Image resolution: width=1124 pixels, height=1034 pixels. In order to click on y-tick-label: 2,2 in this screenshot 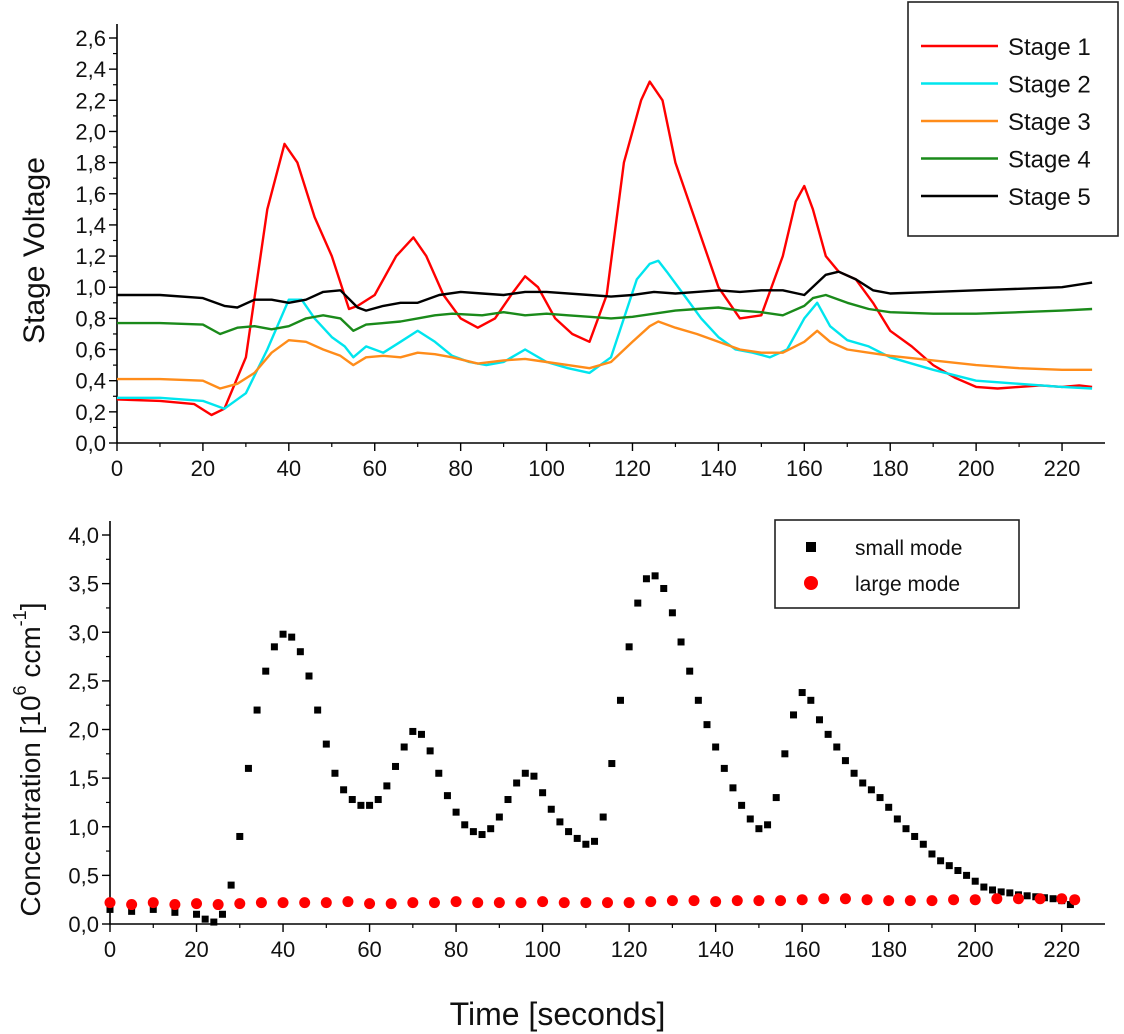, I will do `click(90, 100)`.